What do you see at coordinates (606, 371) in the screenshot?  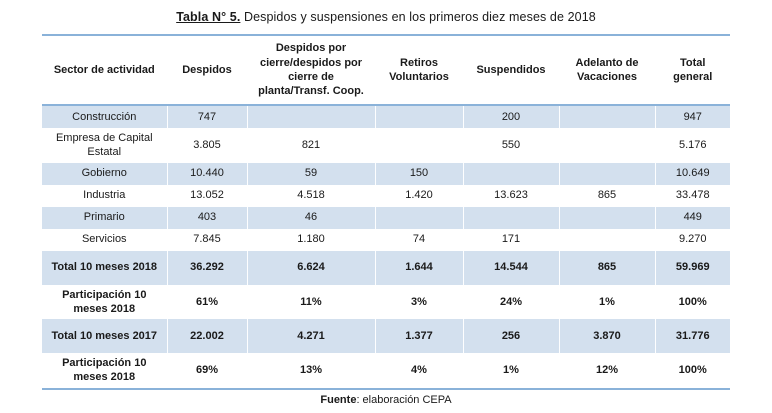 I see `value-cell: 12%` at bounding box center [606, 371].